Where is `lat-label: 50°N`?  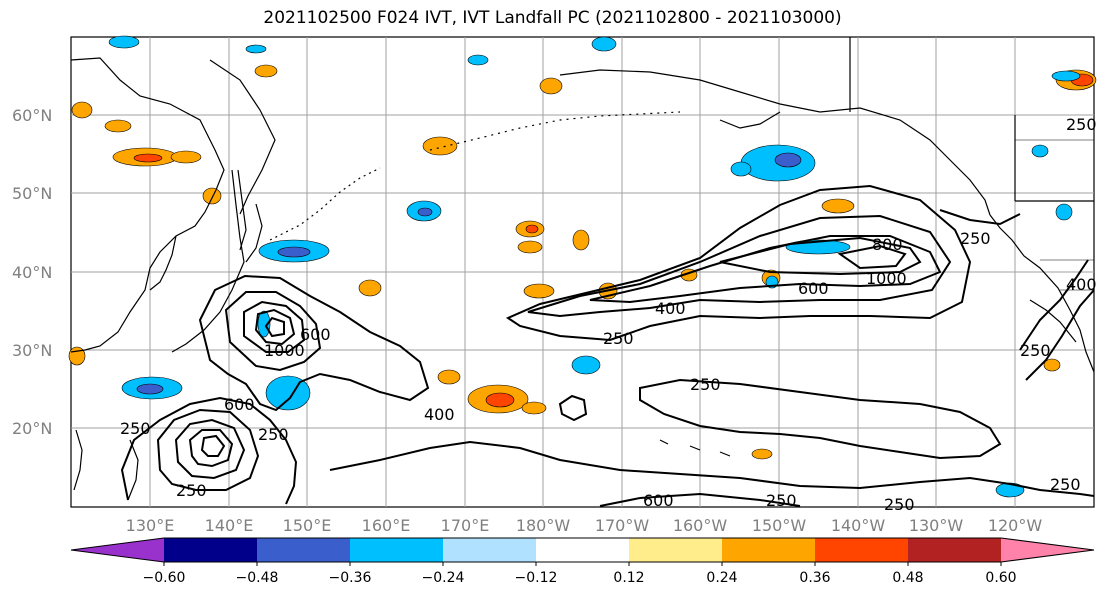
lat-label: 50°N is located at coordinates (32, 193).